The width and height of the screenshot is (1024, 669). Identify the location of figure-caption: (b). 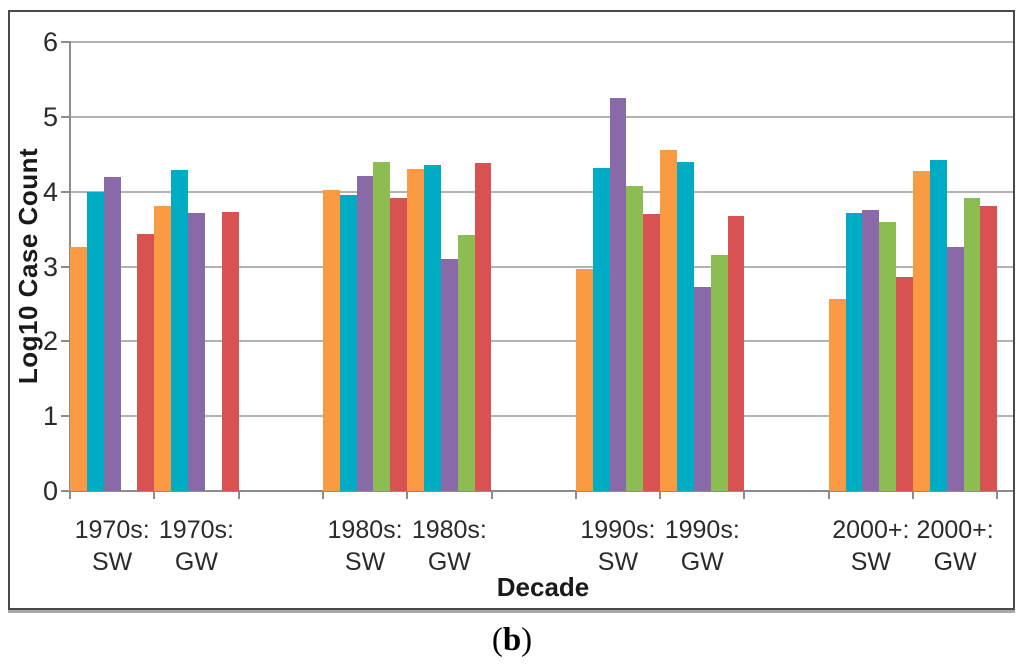
(512, 640).